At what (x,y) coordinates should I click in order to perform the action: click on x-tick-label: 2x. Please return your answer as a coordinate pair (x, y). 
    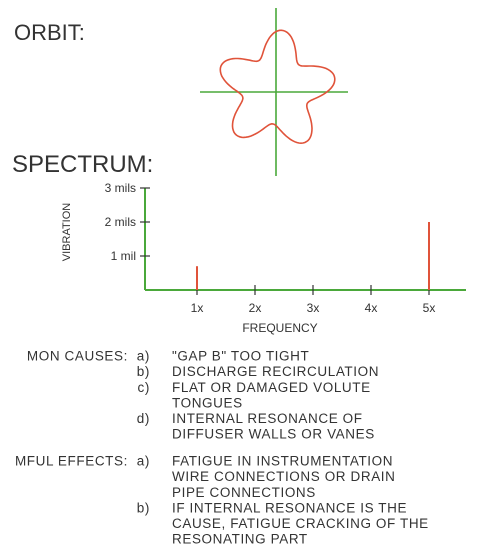
    Looking at the image, I should click on (255, 308).